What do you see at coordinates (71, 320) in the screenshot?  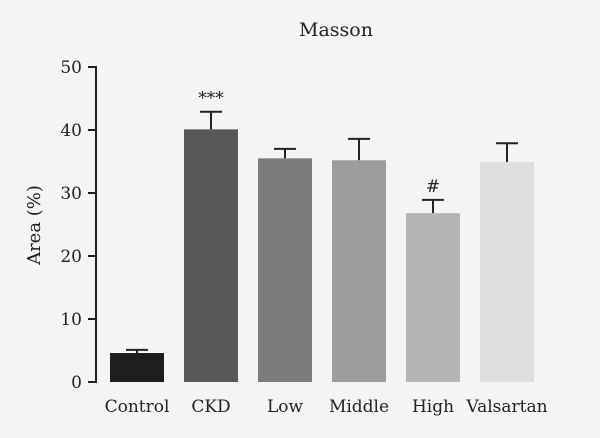 I see `y-tick-label-10: 10` at bounding box center [71, 320].